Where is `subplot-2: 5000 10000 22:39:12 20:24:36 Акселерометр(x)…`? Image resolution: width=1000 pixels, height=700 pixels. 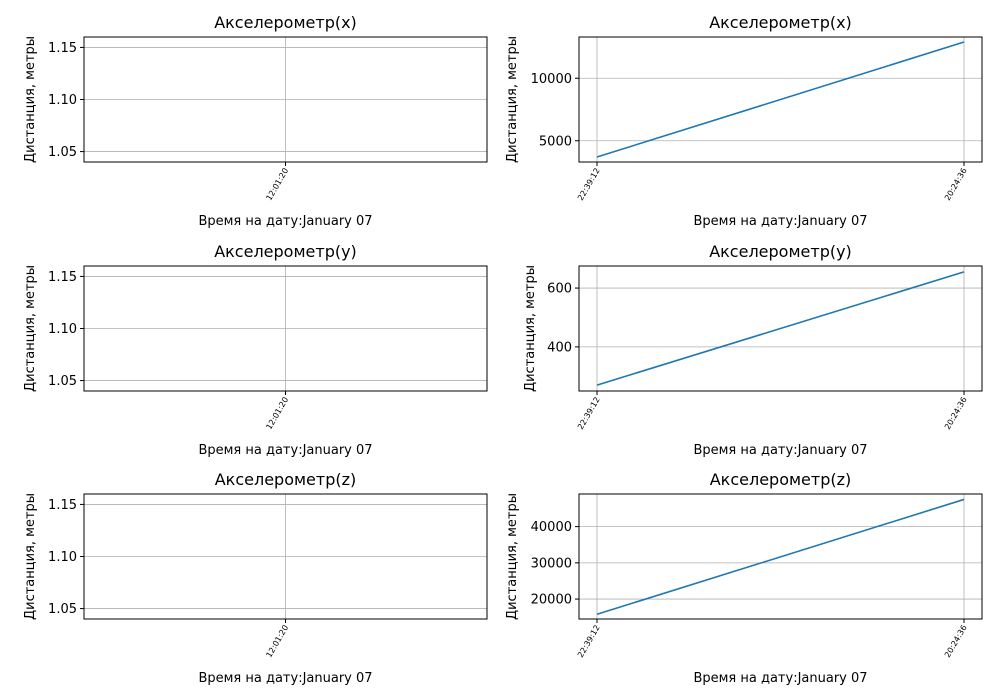
subplot-2: 5000 10000 22:39:12 20:24:36 Акселерометр(x)… is located at coordinates (744, 121).